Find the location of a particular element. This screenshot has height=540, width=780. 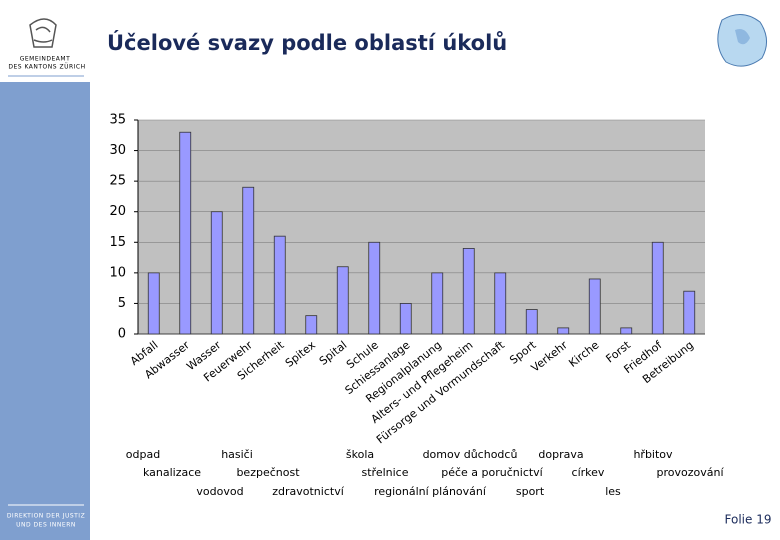

y-tick-label: 5 is located at coordinates (122, 303).